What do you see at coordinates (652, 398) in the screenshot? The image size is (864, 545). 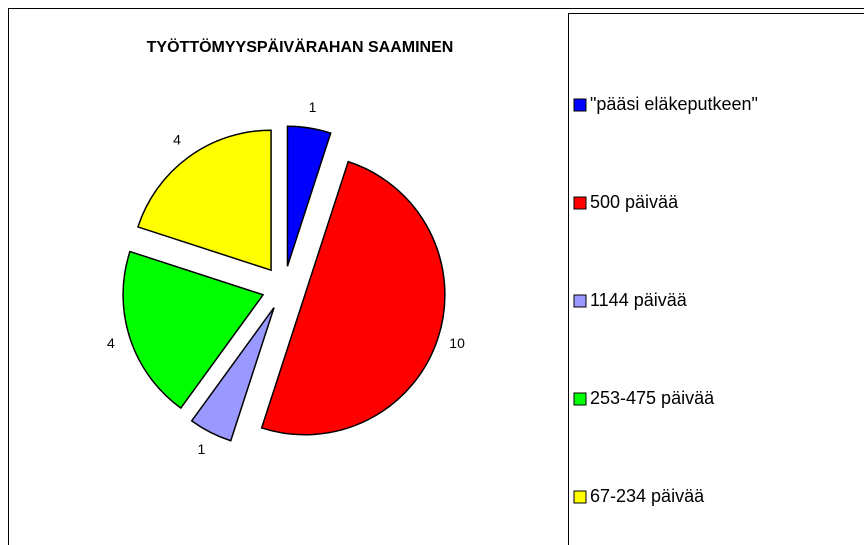 I see `legend-label: 253-475 päivää` at bounding box center [652, 398].